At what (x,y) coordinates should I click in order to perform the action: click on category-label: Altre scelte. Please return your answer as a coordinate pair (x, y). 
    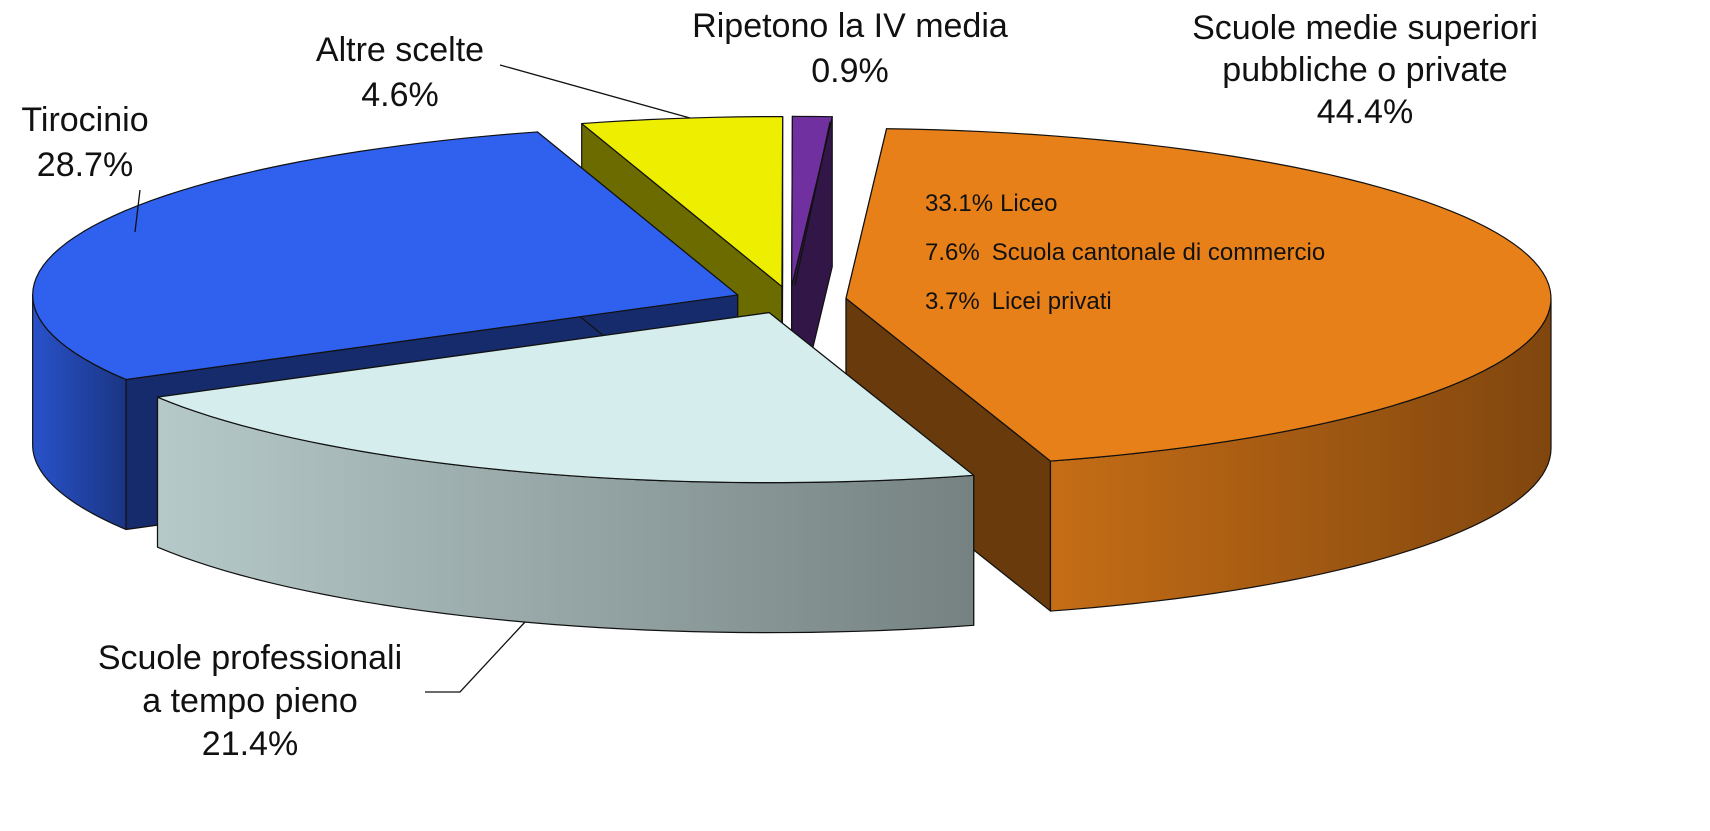
    Looking at the image, I should click on (400, 50).